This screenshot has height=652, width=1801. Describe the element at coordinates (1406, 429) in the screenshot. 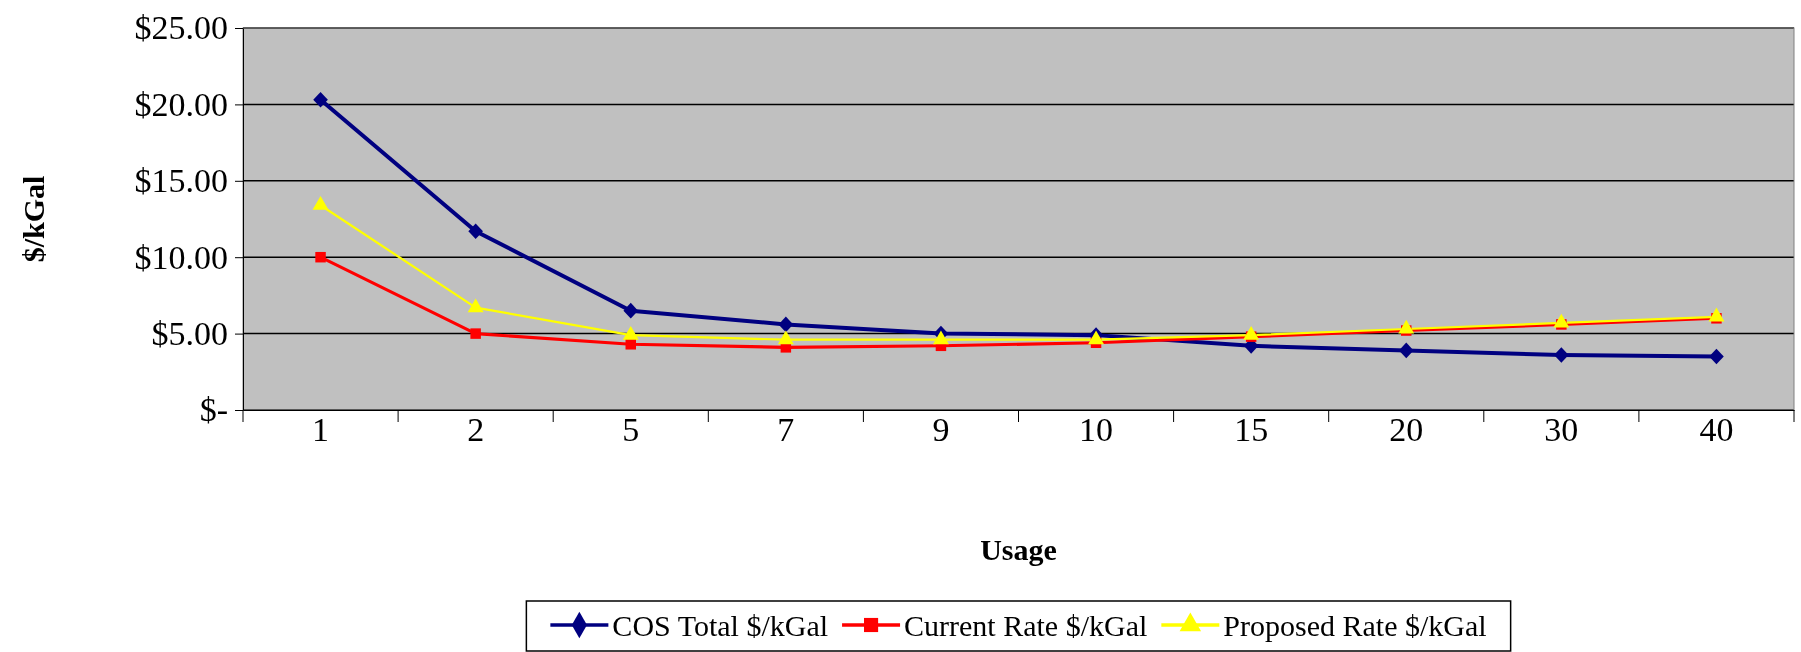

I see `x-tick-label: 20` at that location.